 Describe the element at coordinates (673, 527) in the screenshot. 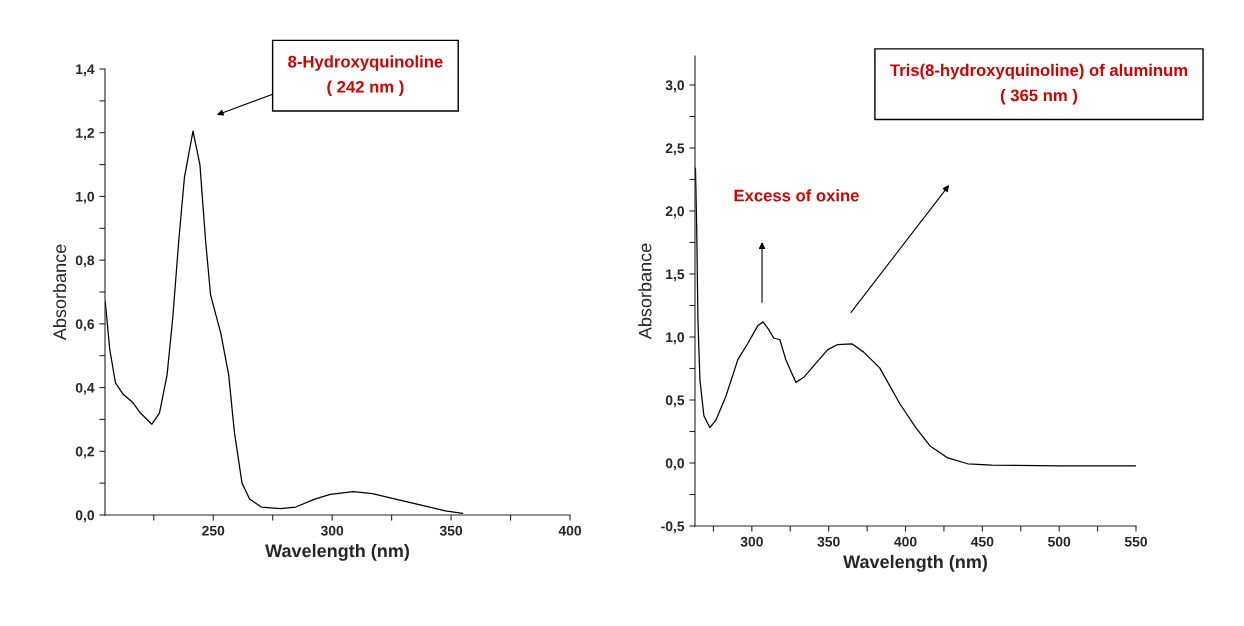

I see `y-tick-label: -0,5` at that location.